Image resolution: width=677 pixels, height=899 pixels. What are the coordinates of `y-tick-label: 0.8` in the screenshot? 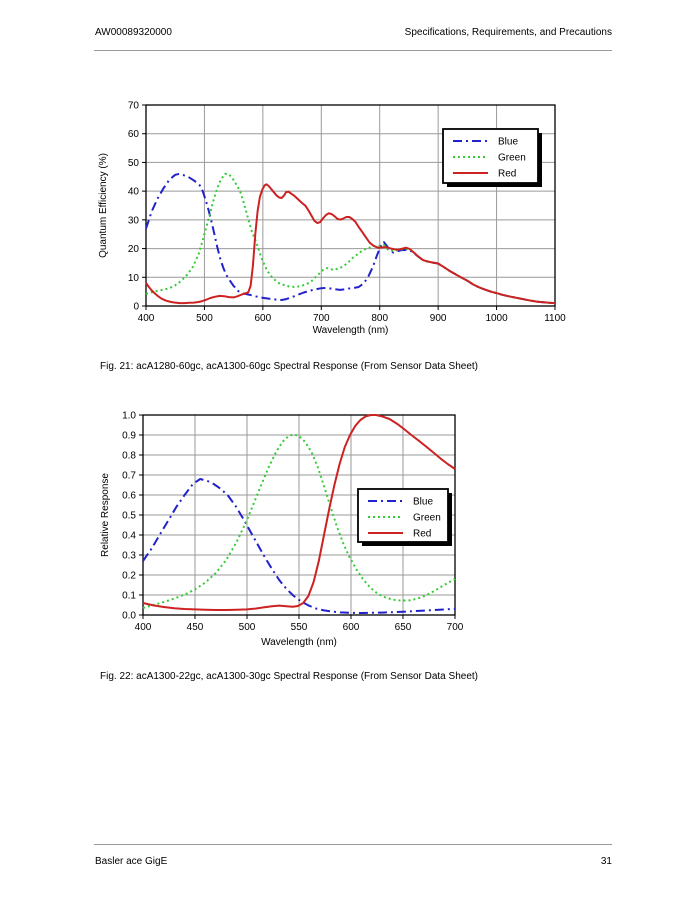 It's located at (129, 456).